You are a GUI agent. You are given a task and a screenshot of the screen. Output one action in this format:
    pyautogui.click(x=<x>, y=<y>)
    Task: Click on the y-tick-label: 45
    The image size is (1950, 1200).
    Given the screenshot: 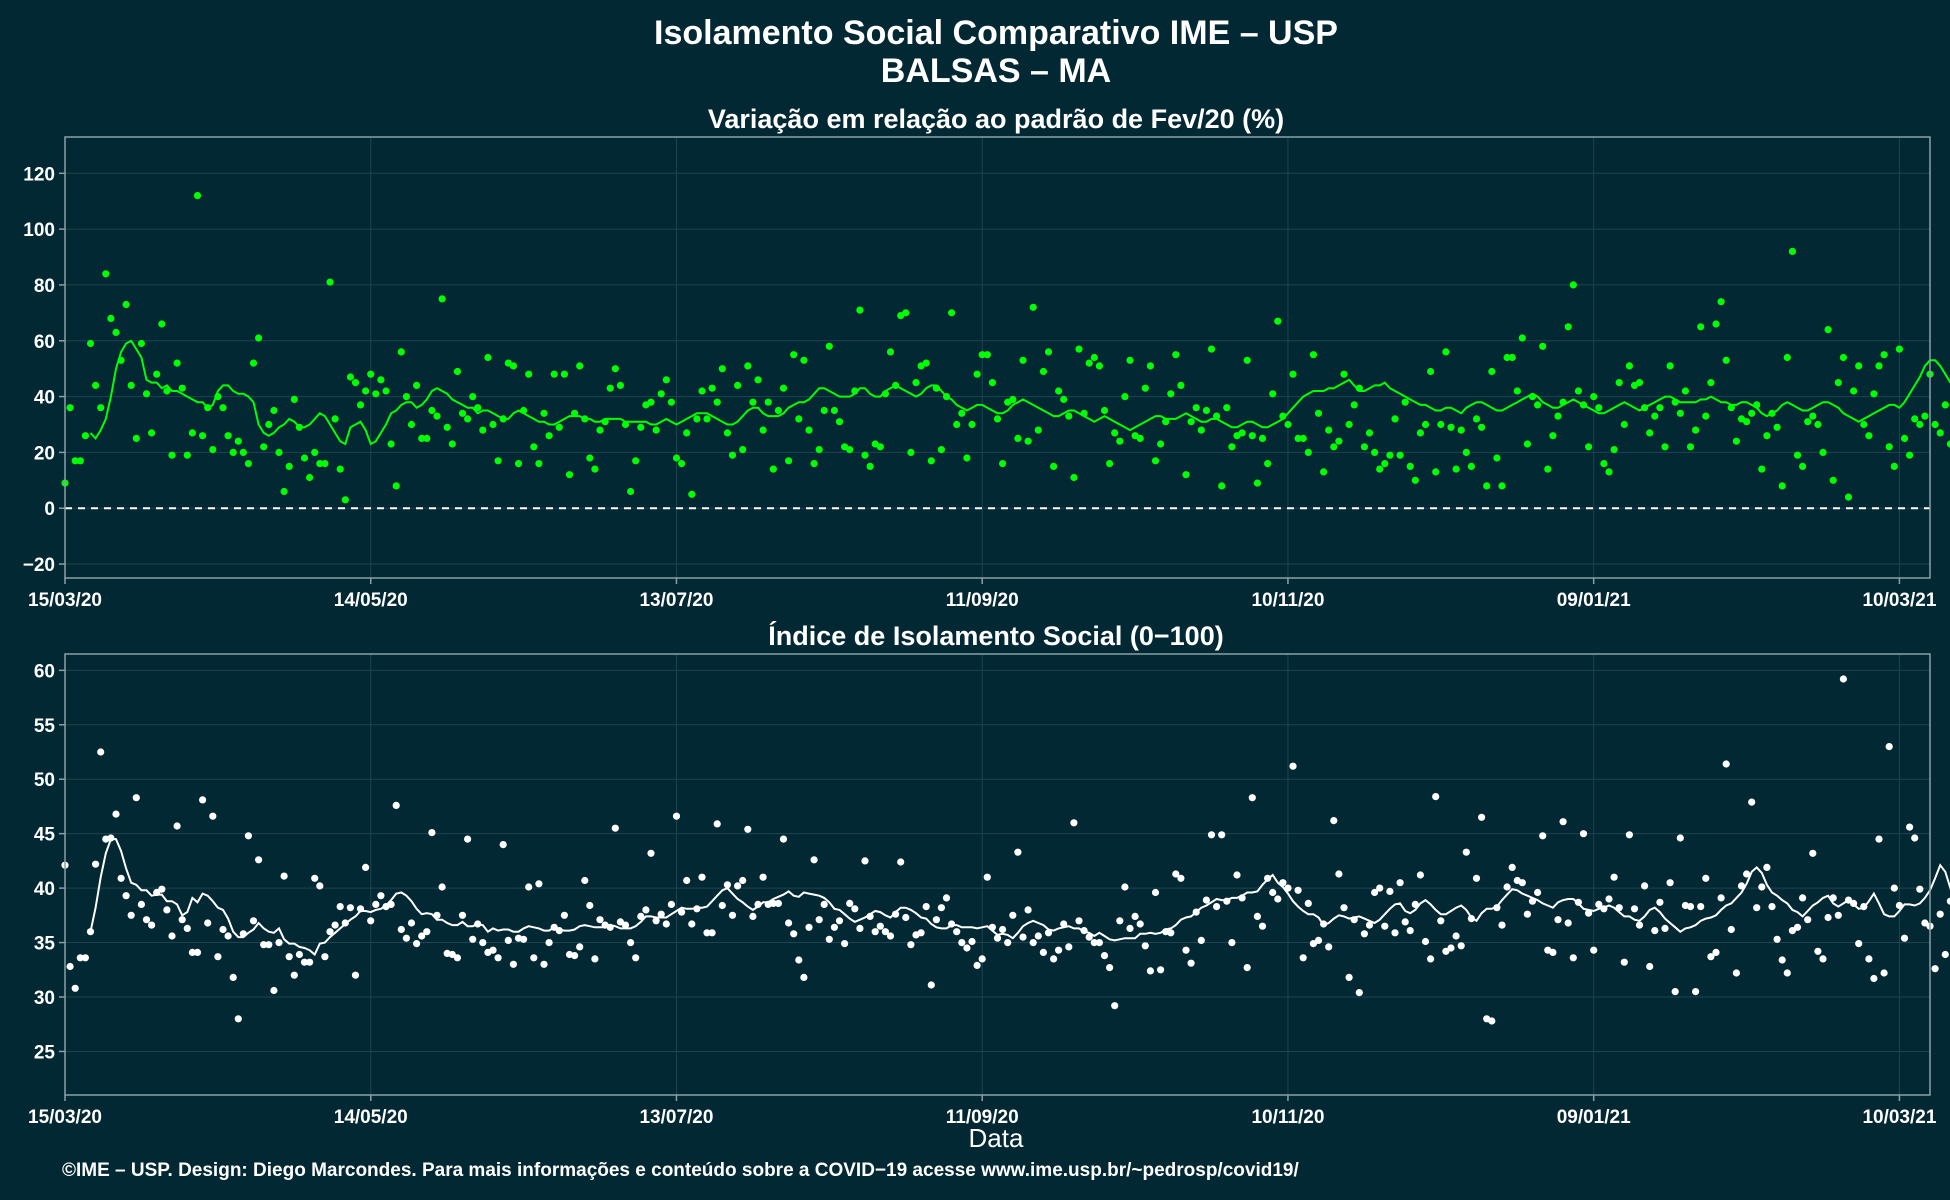 What is the action you would take?
    pyautogui.click(x=45, y=835)
    